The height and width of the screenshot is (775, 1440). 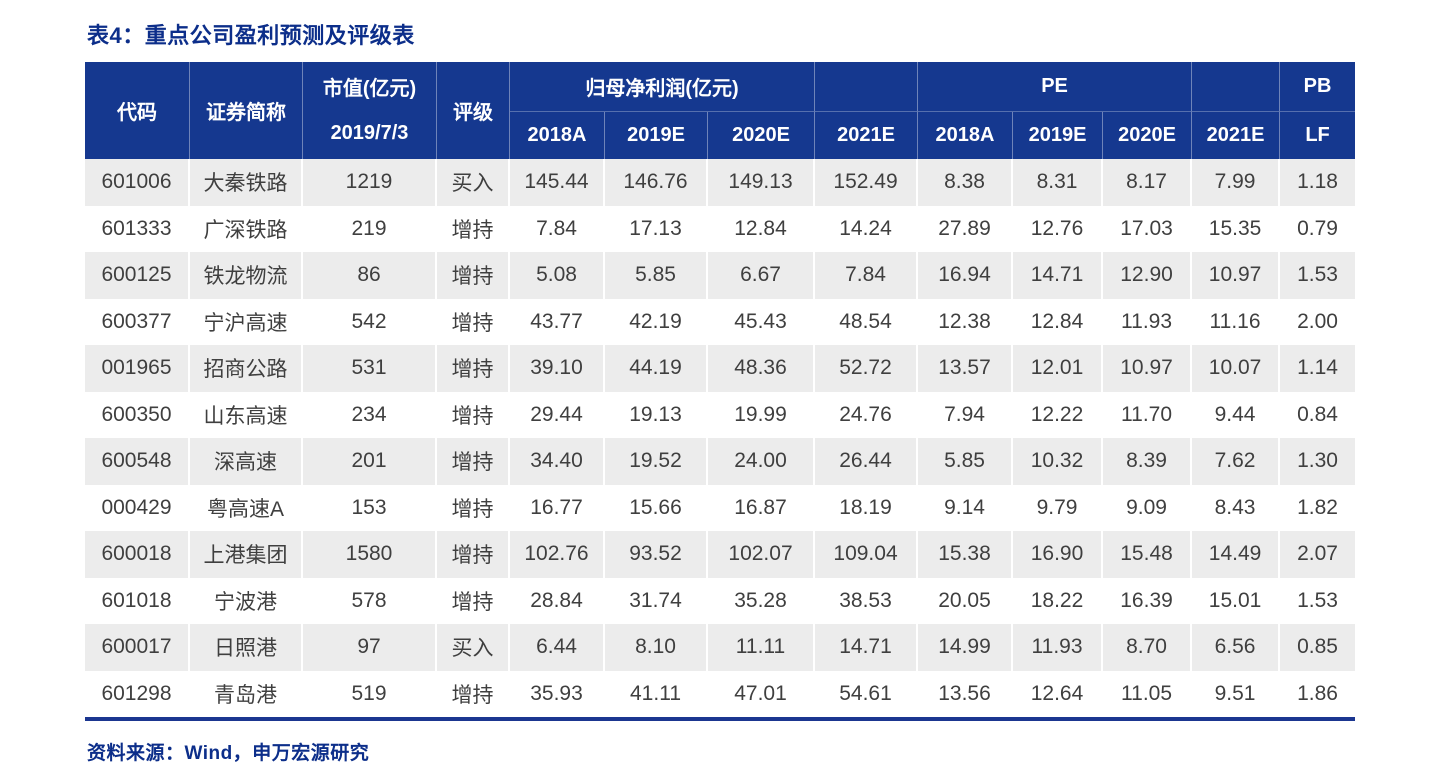 I want to click on cell-pe-2020e: 11.05, so click(x=1148, y=693).